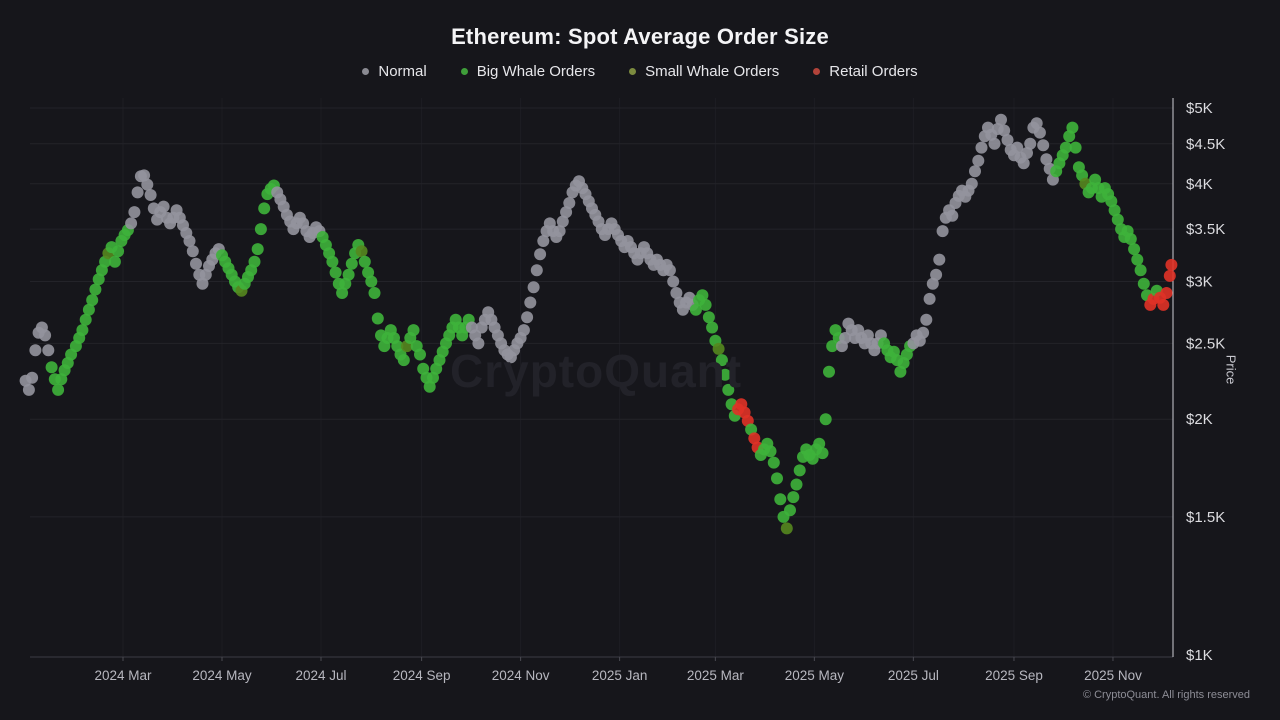 This screenshot has height=720, width=1280. I want to click on legend-item-small-whale-orders: Small Whale Orders, so click(704, 71).